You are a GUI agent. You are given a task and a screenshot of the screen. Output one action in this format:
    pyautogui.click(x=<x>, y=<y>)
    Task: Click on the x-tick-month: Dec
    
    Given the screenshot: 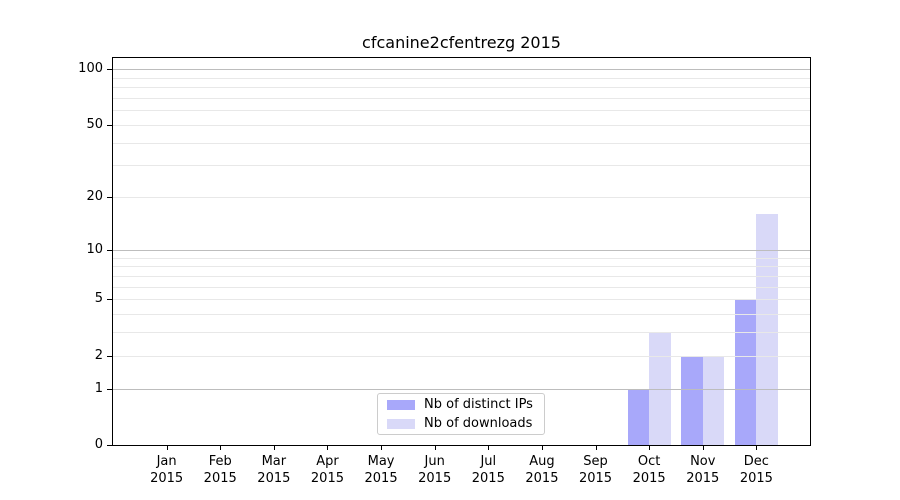 What is the action you would take?
    pyautogui.click(x=756, y=461)
    